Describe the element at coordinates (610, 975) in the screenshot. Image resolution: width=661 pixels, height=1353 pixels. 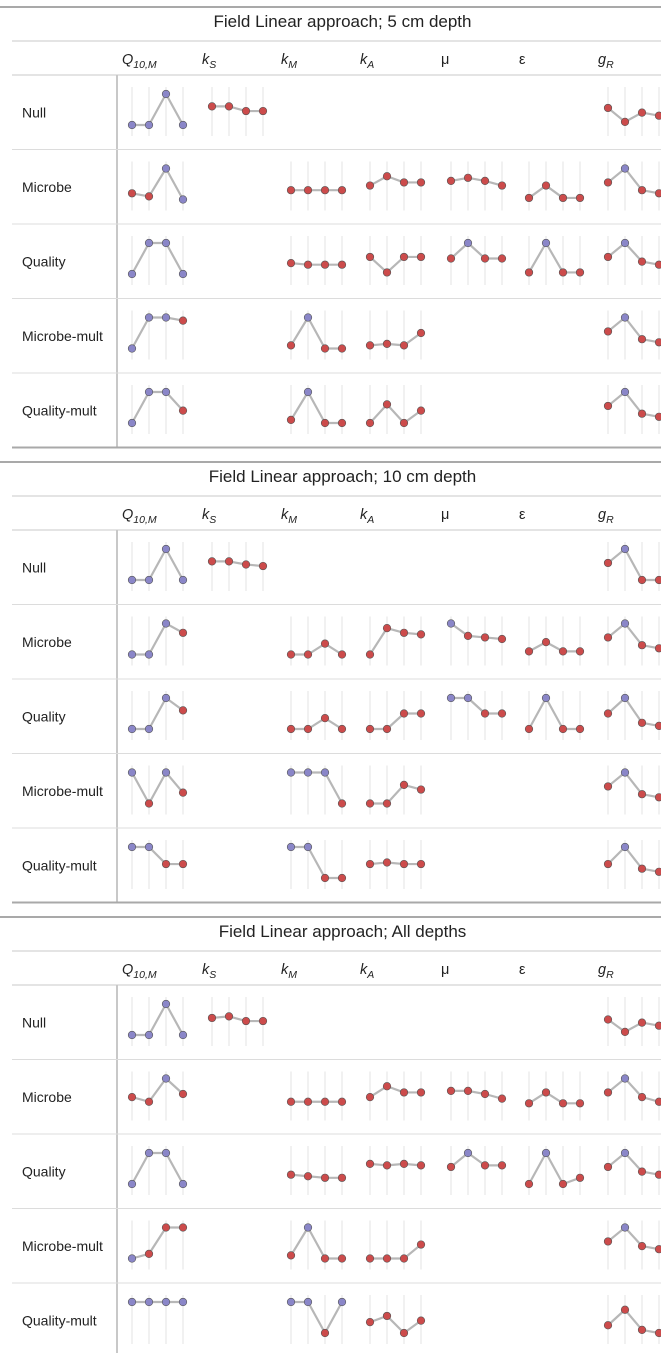
I see `column-header-subscript: R` at that location.